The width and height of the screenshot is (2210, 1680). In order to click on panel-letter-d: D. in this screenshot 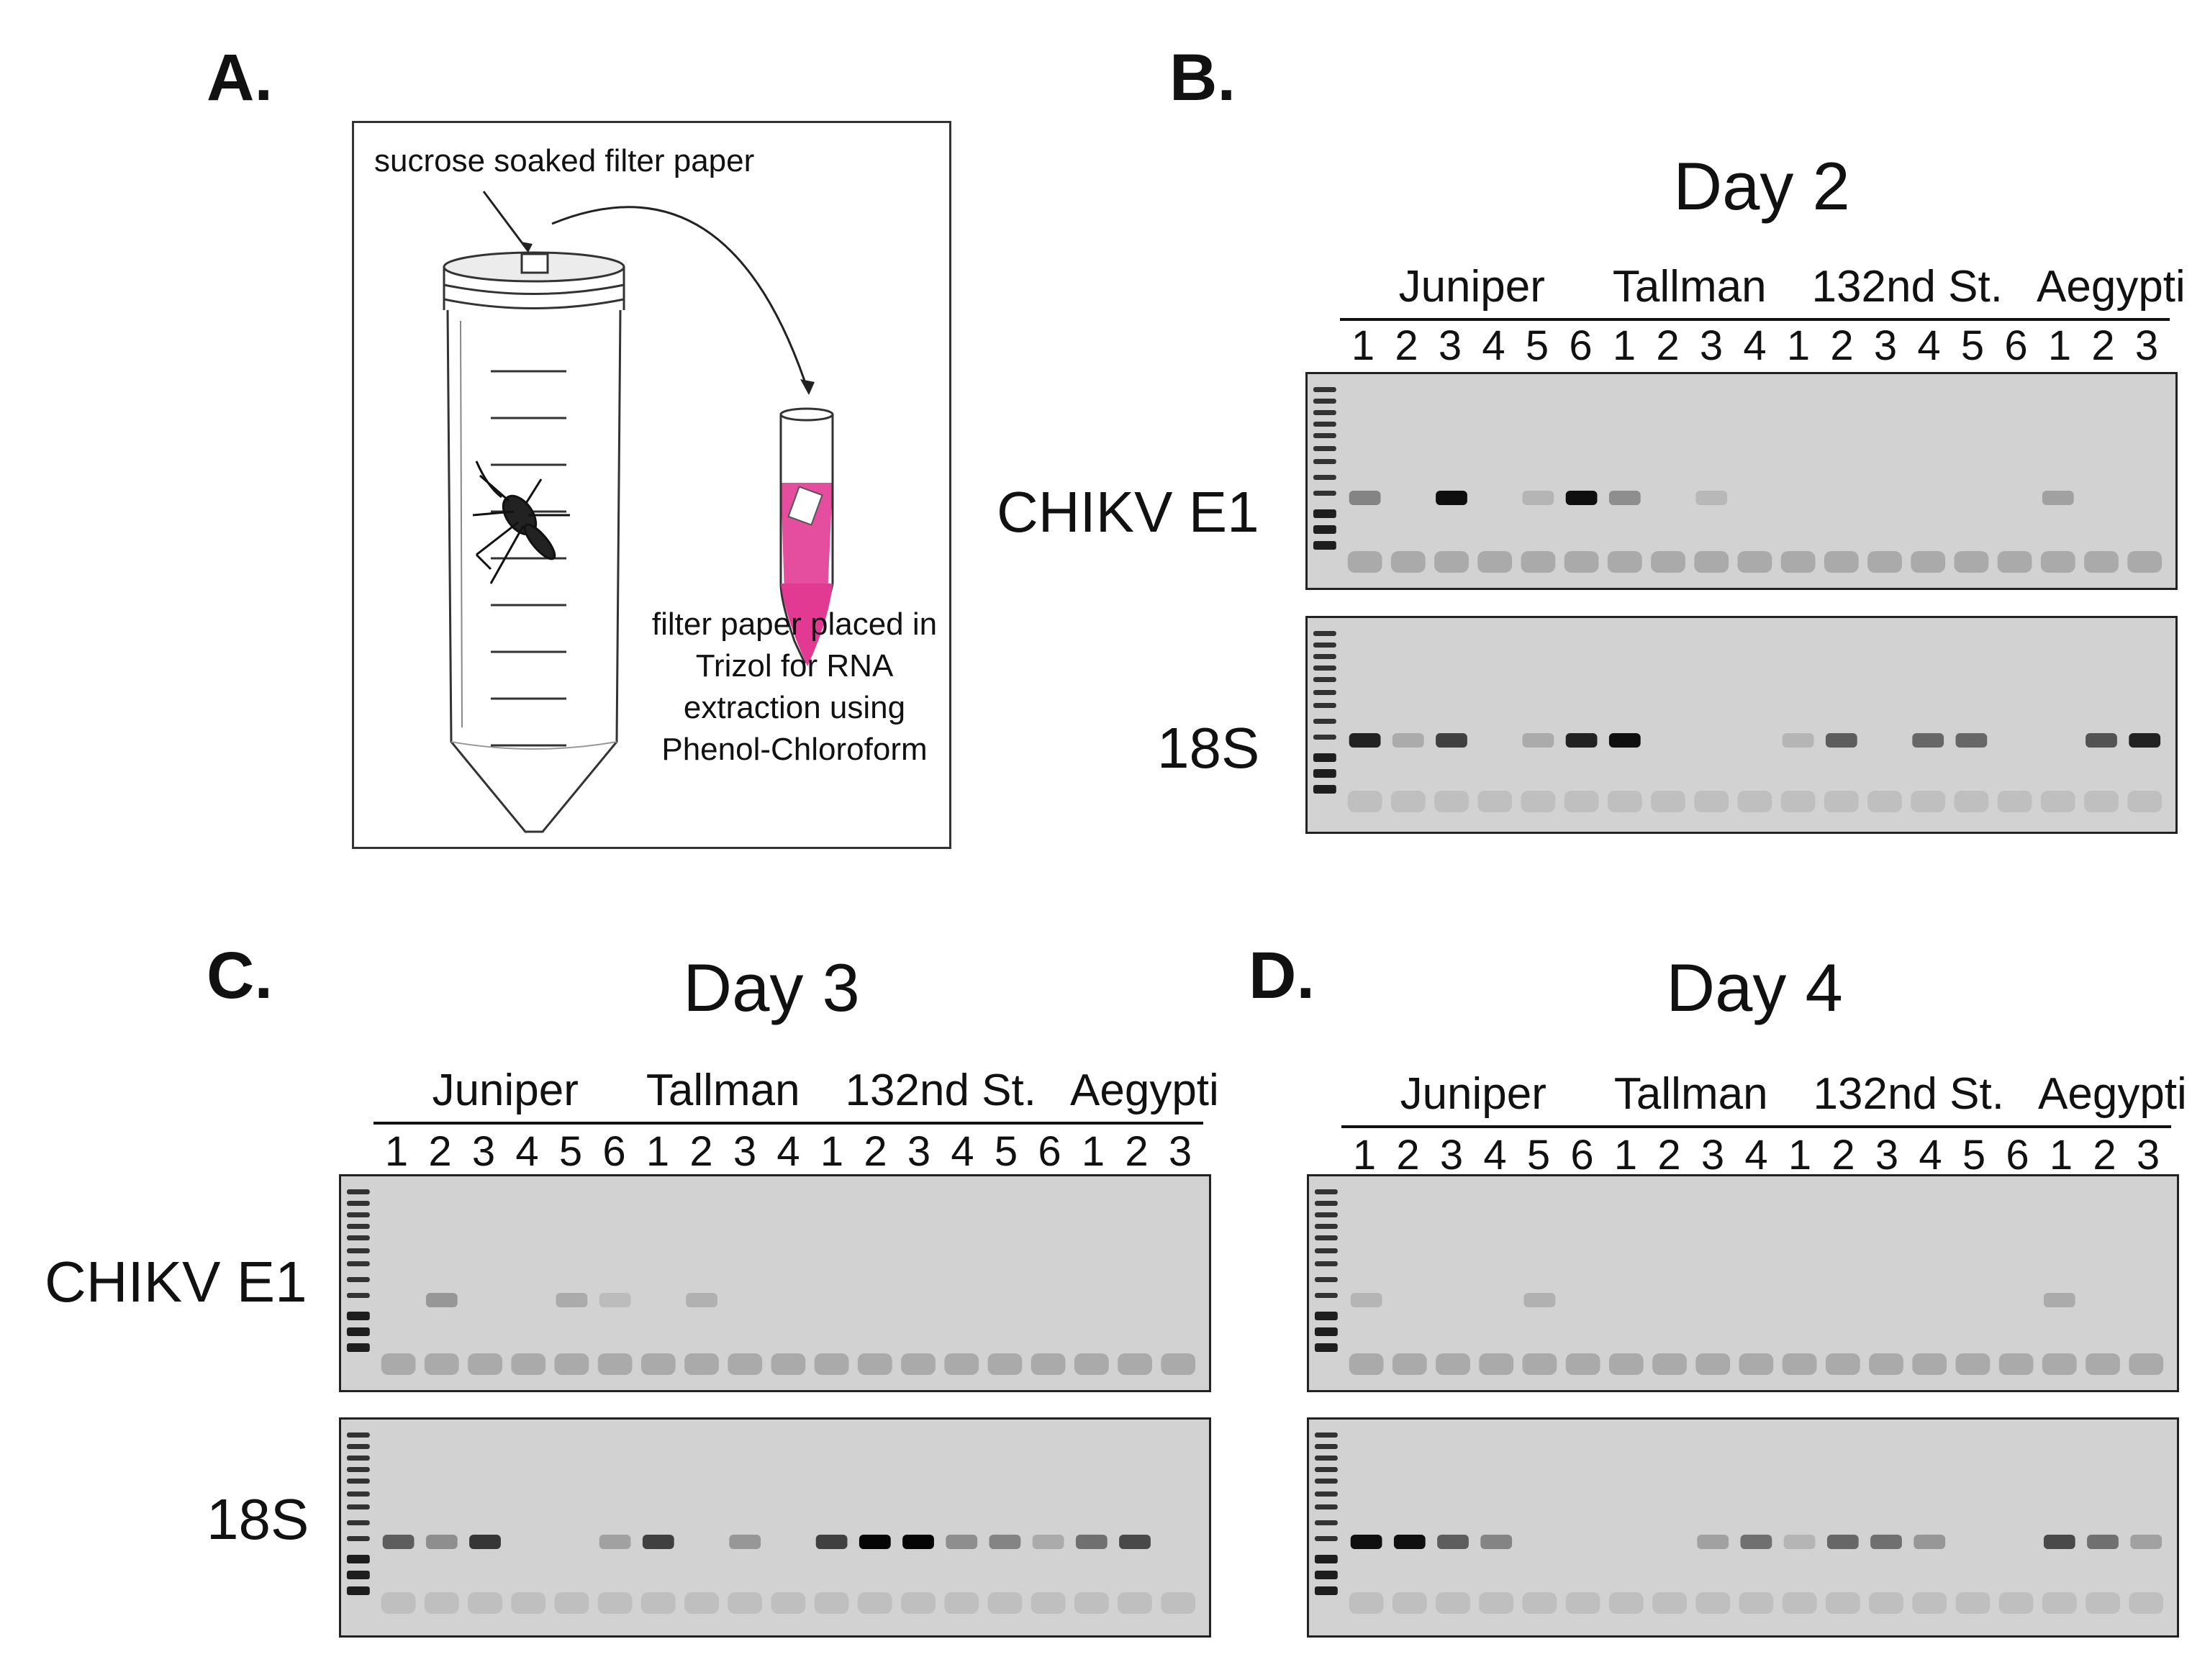, I will do `click(1282, 975)`.